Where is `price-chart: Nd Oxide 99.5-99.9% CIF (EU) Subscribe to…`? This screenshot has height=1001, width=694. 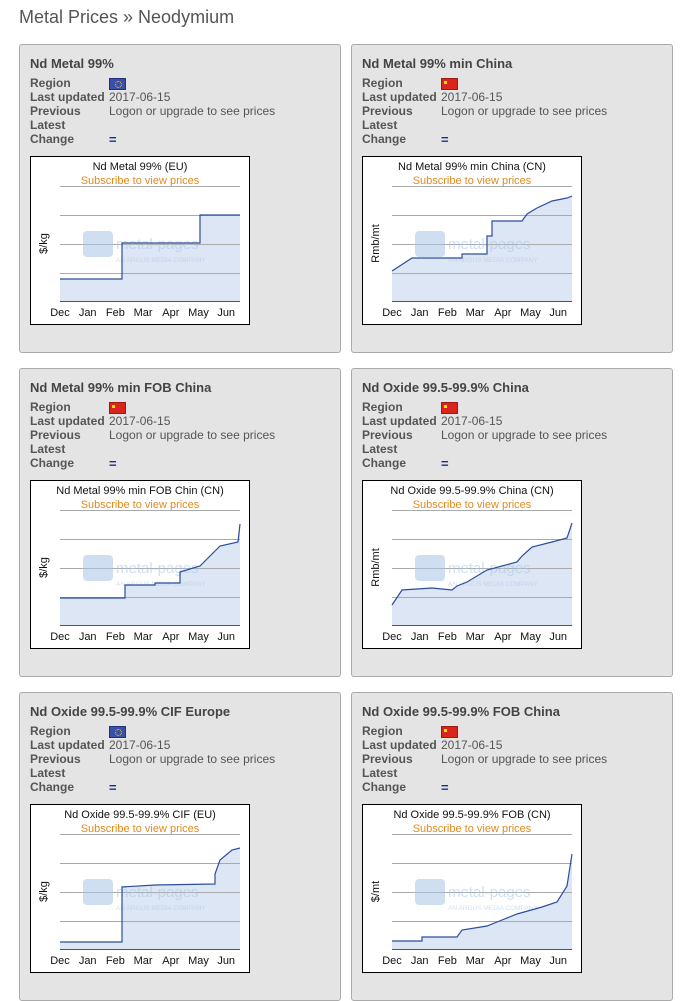 price-chart: Nd Oxide 99.5-99.9% CIF (EU) Subscribe to… is located at coordinates (140, 888).